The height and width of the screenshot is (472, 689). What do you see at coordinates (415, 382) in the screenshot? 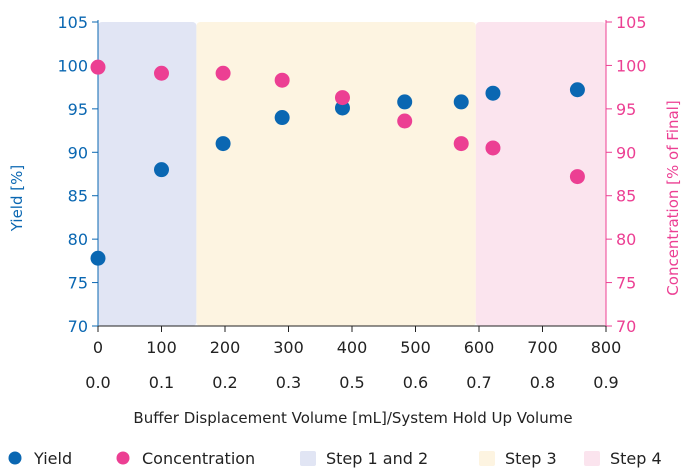
I see `x-tick-label-secondary: 0.6` at bounding box center [415, 382].